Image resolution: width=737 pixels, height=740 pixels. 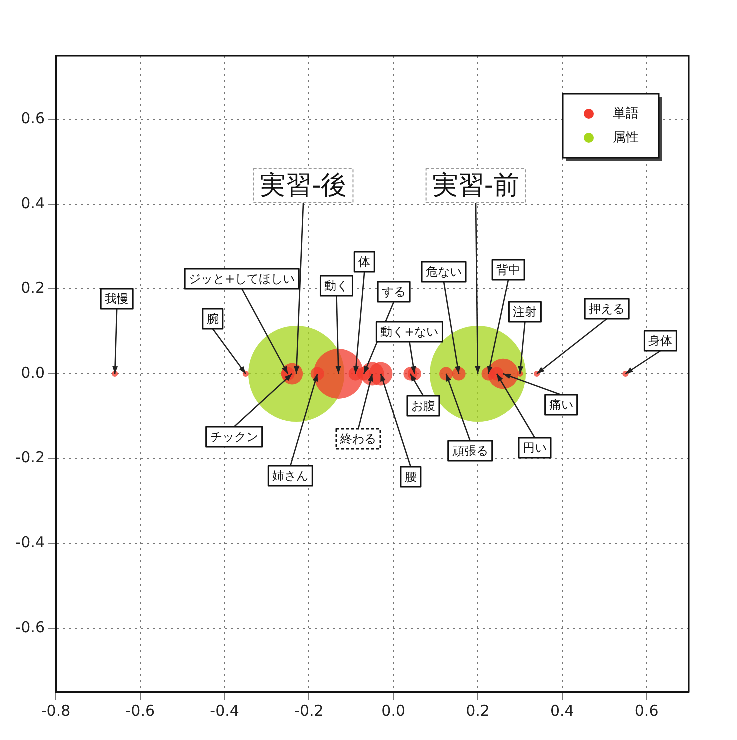 I want to click on legend-label: 単語, so click(x=626, y=114).